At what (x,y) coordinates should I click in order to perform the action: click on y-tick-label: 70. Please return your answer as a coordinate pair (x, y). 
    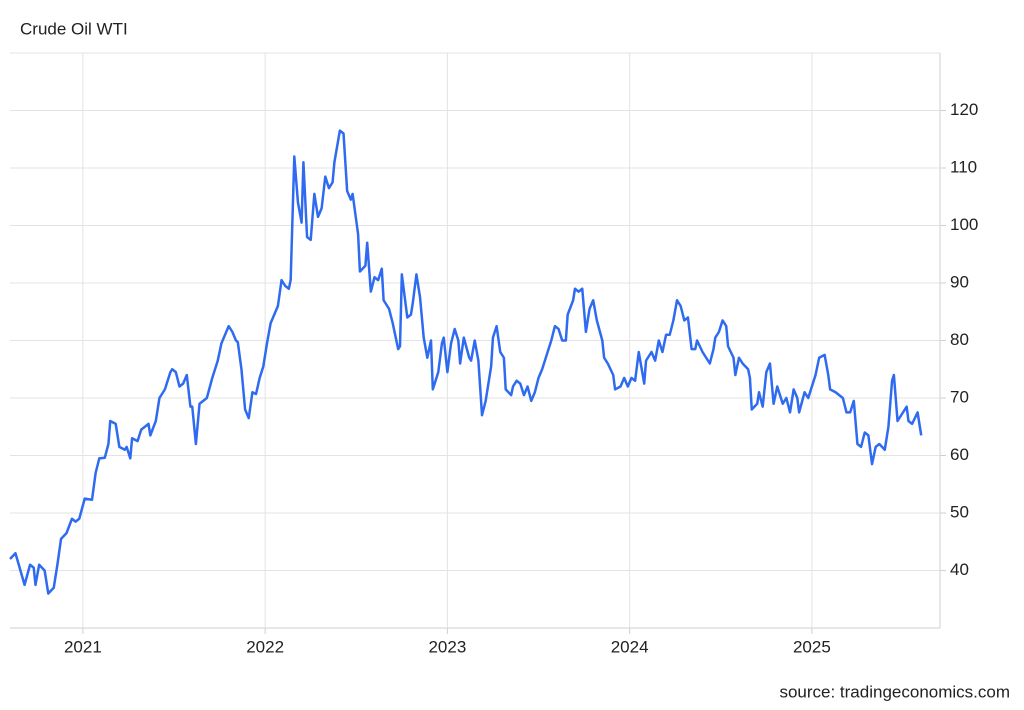
    Looking at the image, I should click on (959, 396).